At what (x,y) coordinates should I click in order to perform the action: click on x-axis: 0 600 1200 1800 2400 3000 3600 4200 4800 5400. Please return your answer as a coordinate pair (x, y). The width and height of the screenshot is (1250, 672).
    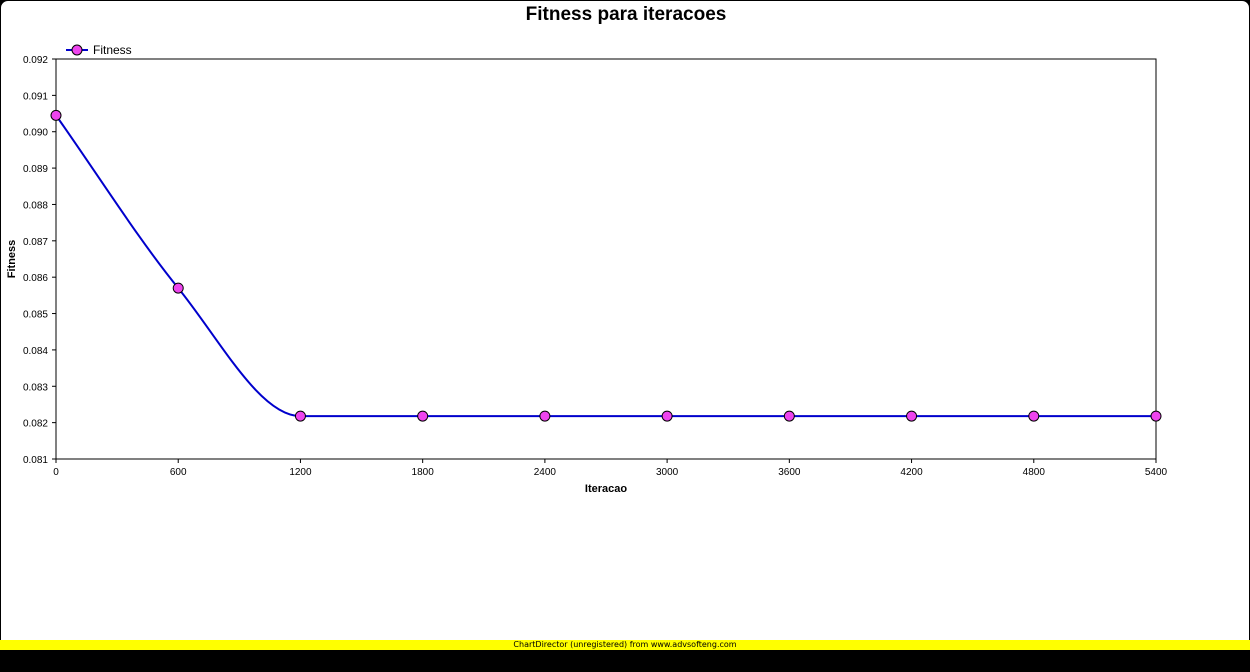
    Looking at the image, I should click on (610, 468).